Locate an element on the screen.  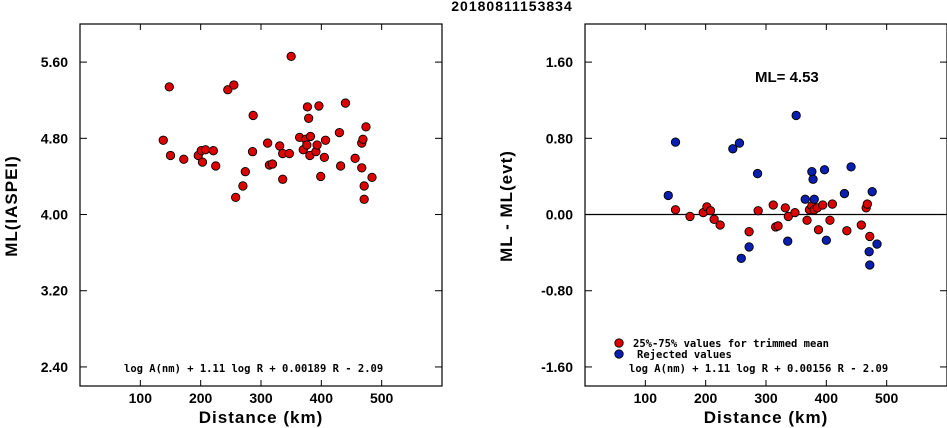
left-x-tick-label: 200 is located at coordinates (201, 398).